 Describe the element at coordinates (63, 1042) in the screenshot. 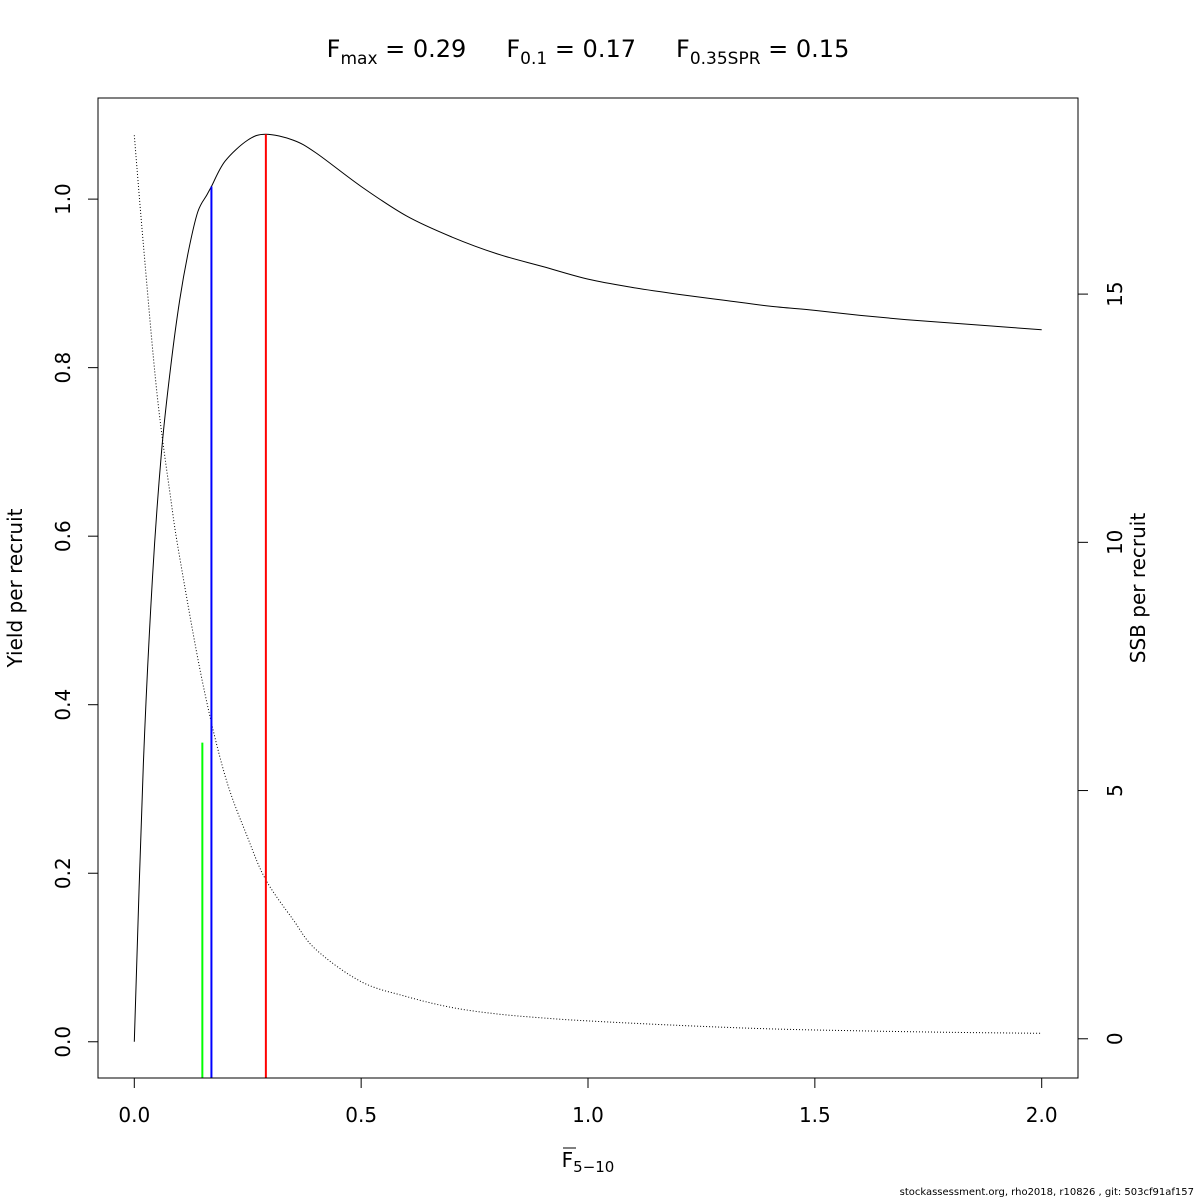

I see `y-left-tick-label: 0.0` at that location.